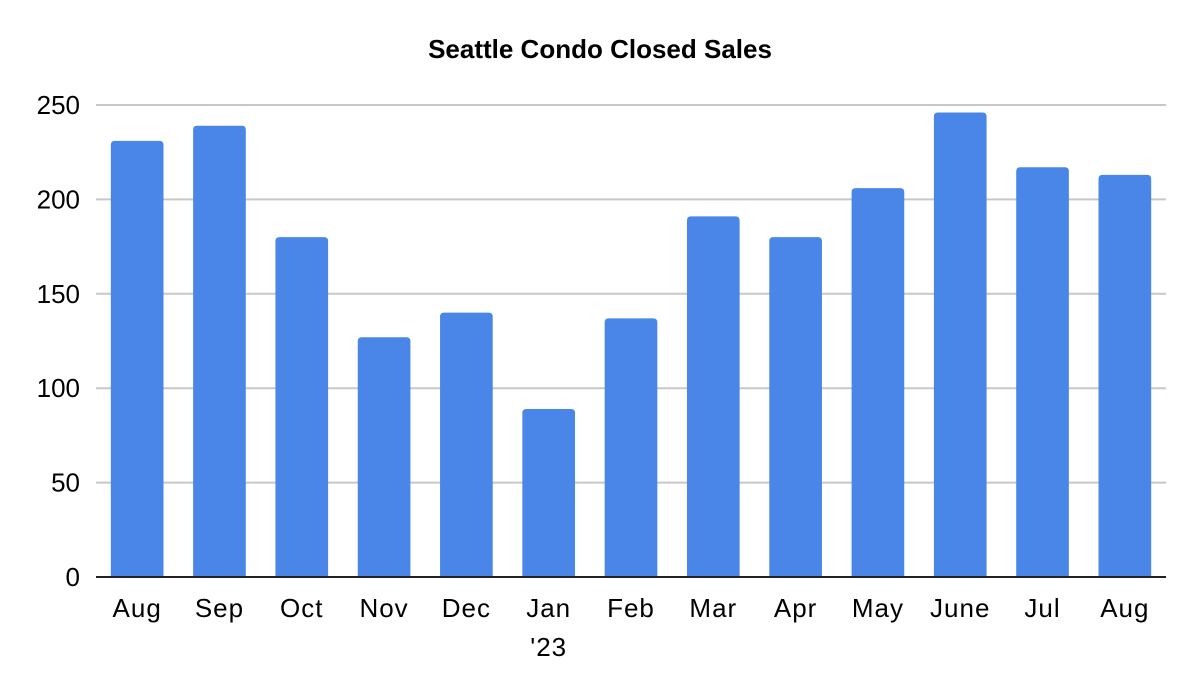 This screenshot has width=1200, height=698. What do you see at coordinates (73, 577) in the screenshot?
I see `y-tick-label: 0` at bounding box center [73, 577].